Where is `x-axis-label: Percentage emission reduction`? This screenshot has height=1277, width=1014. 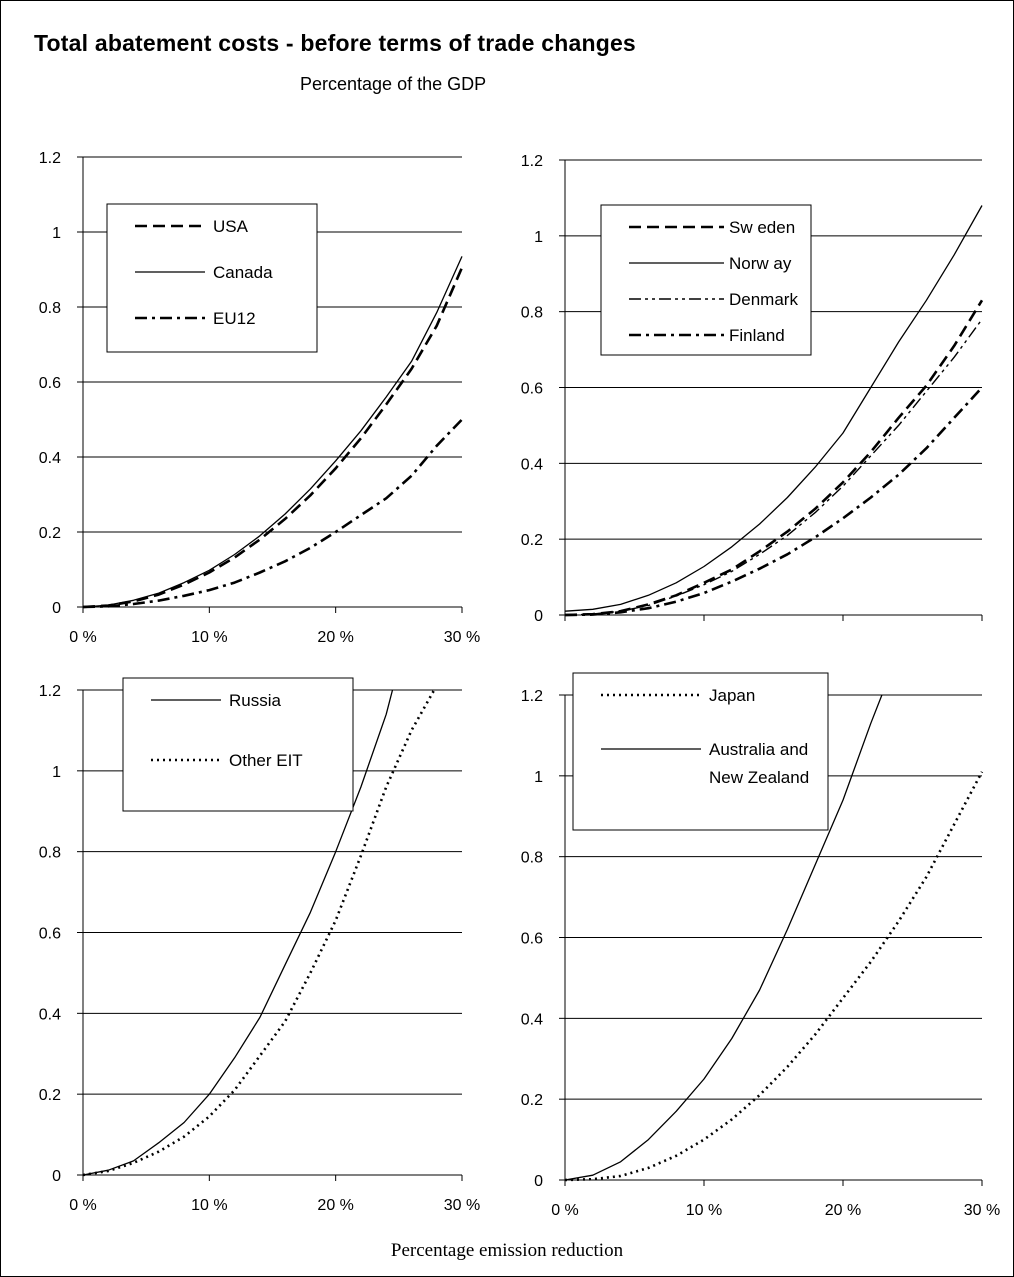
x-axis-label: Percentage emission reduction is located at coordinates (507, 1250).